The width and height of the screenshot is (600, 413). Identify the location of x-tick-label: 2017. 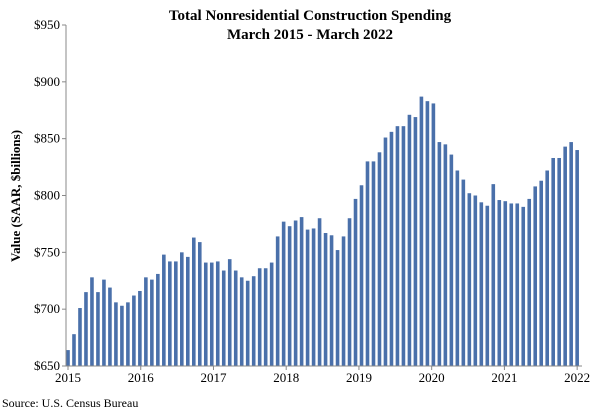
(213, 377).